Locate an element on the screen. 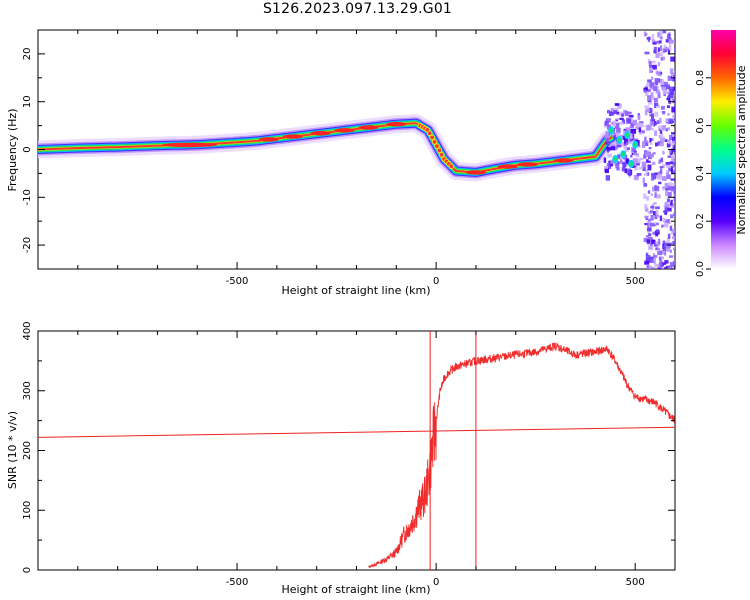 This screenshot has height=600, width=750. y-tick-label: 0 is located at coordinates (27, 570).